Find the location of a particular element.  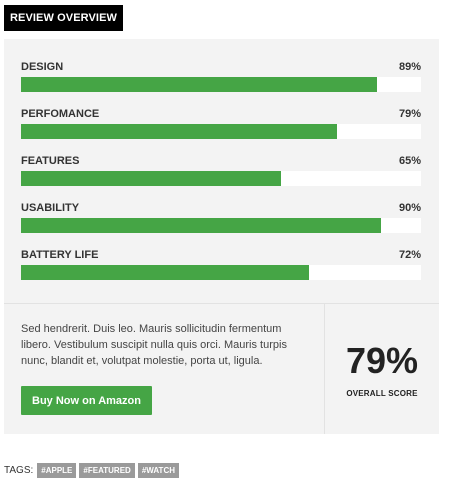

panel-divider-horizontal is located at coordinates (221, 303).